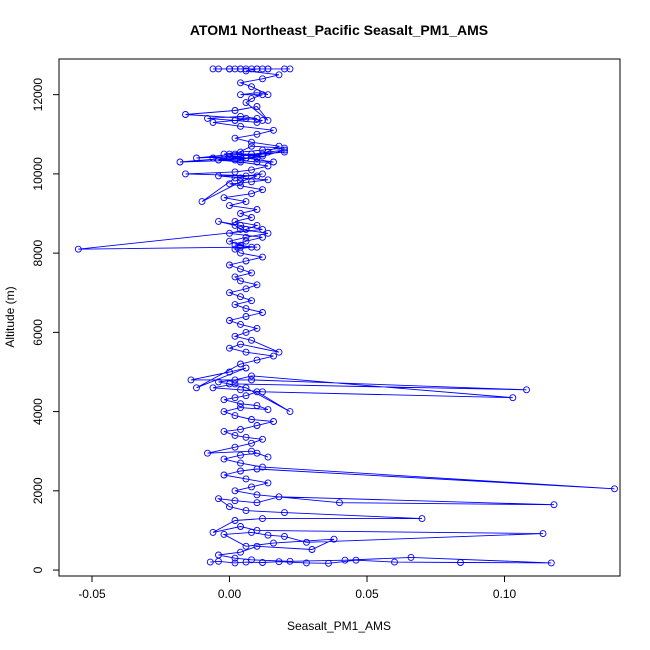 The height and width of the screenshot is (650, 650). I want to click on y-tick-label: 12000, so click(38, 95).